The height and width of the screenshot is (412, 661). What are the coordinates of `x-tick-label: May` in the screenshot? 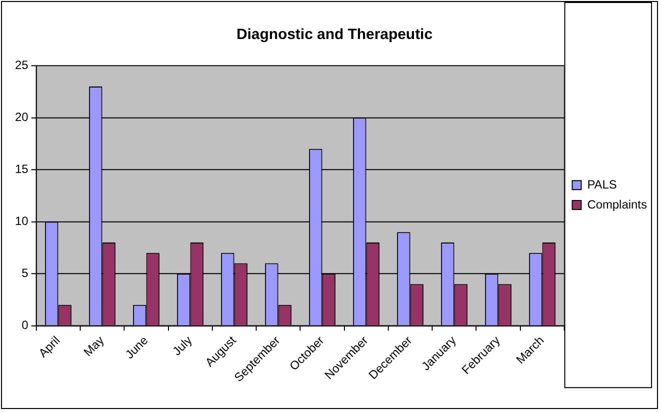 It's located at (93, 346).